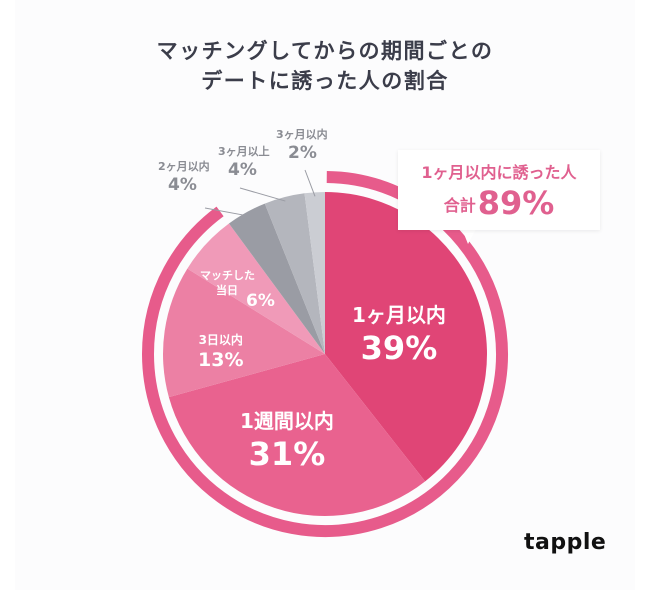  Describe the element at coordinates (325, 51) in the screenshot. I see `title-line-1: マッチングしてからの期間ごとの` at that location.